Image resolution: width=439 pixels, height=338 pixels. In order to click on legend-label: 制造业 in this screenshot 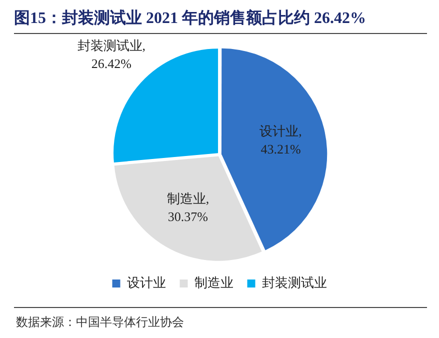, I will do `click(214, 282)`.